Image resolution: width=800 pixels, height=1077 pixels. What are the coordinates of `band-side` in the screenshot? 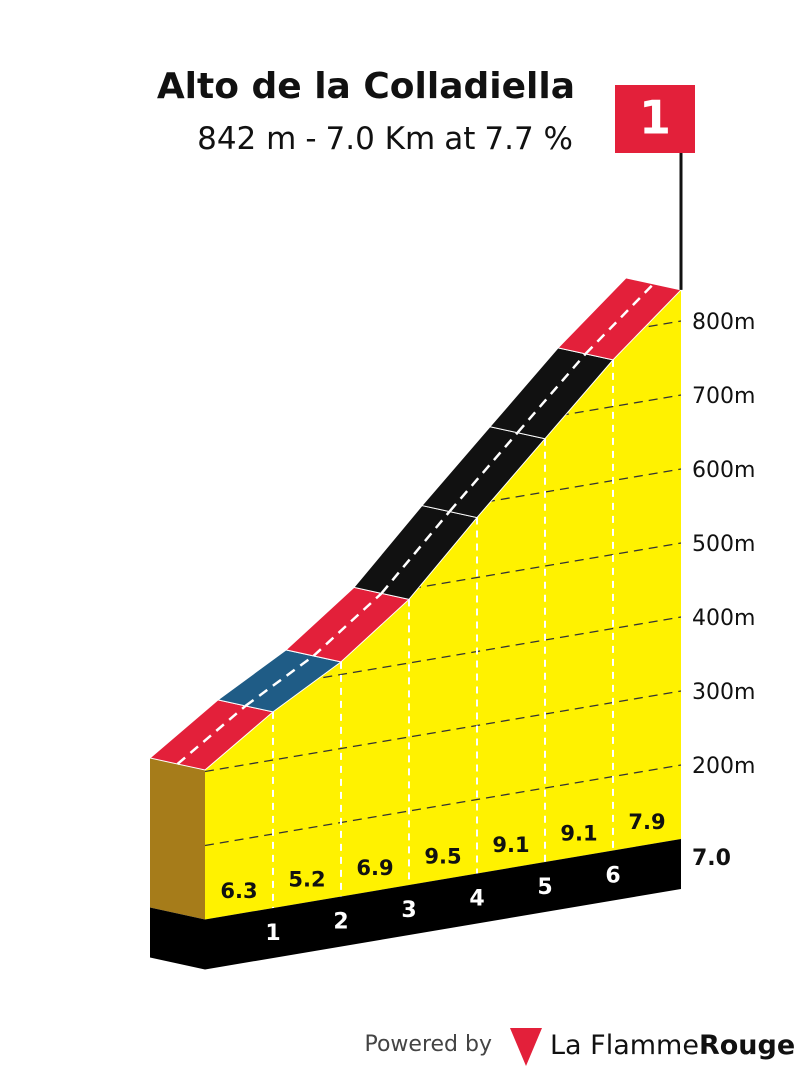 It's located at (177, 938).